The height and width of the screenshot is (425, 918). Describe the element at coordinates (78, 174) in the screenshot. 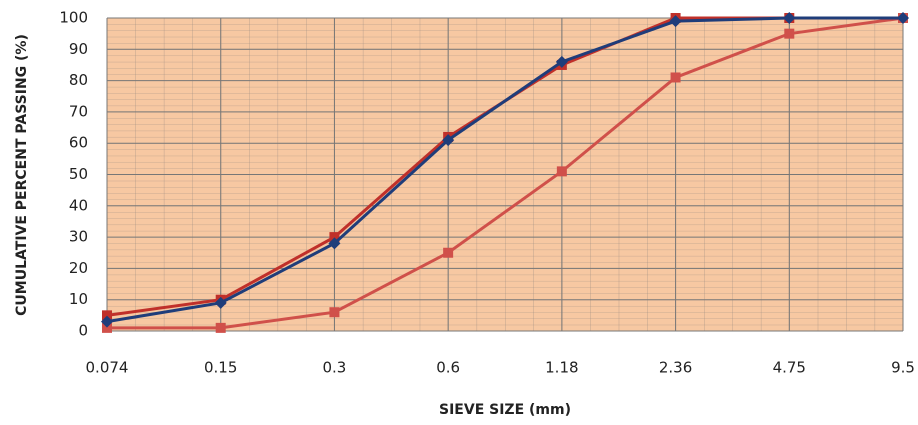

I see `y-tick-label: 50` at that location.